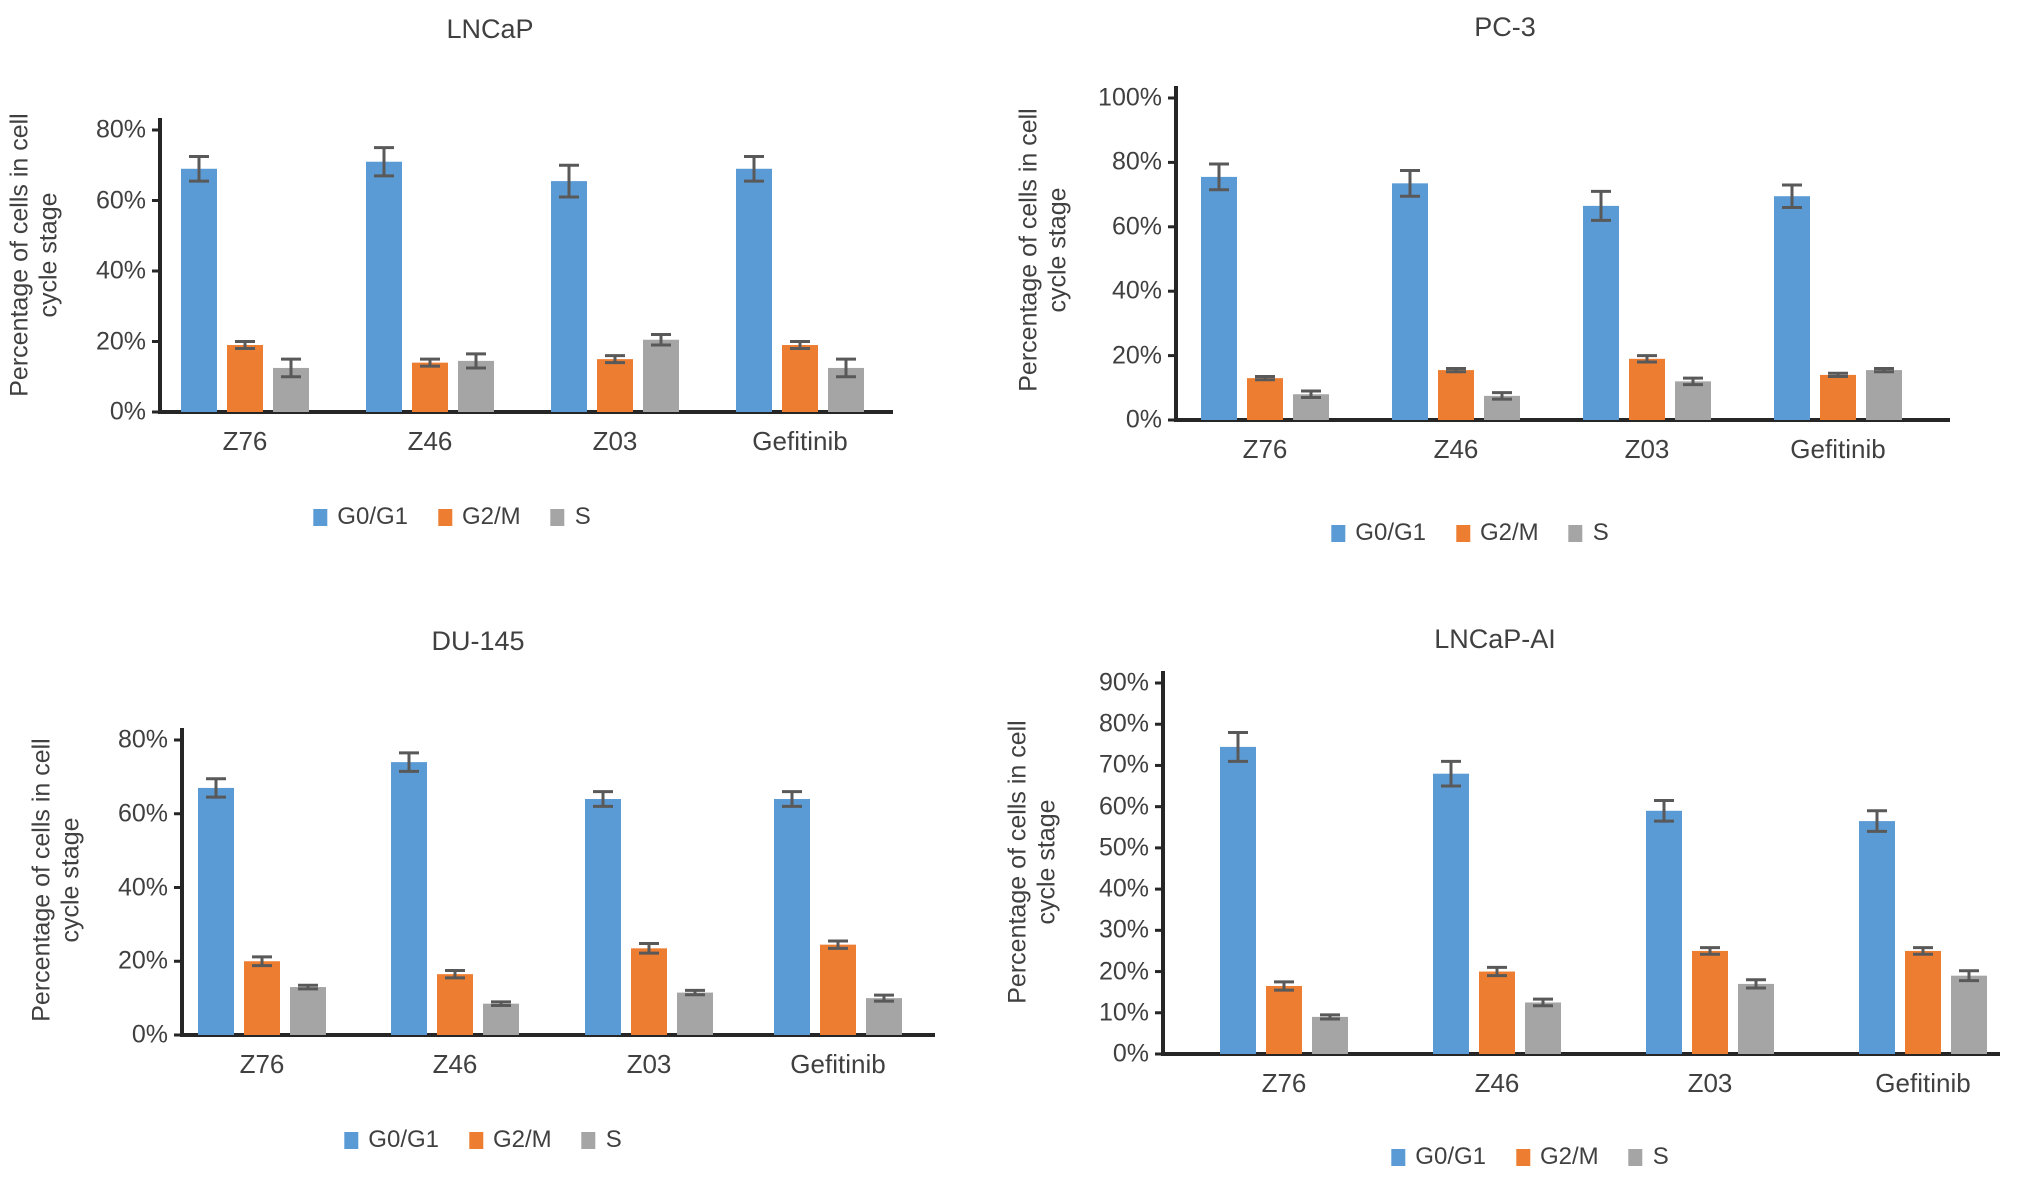 The height and width of the screenshot is (1177, 2032). Describe the element at coordinates (478, 641) in the screenshot. I see `chart-title: DU-145` at that location.